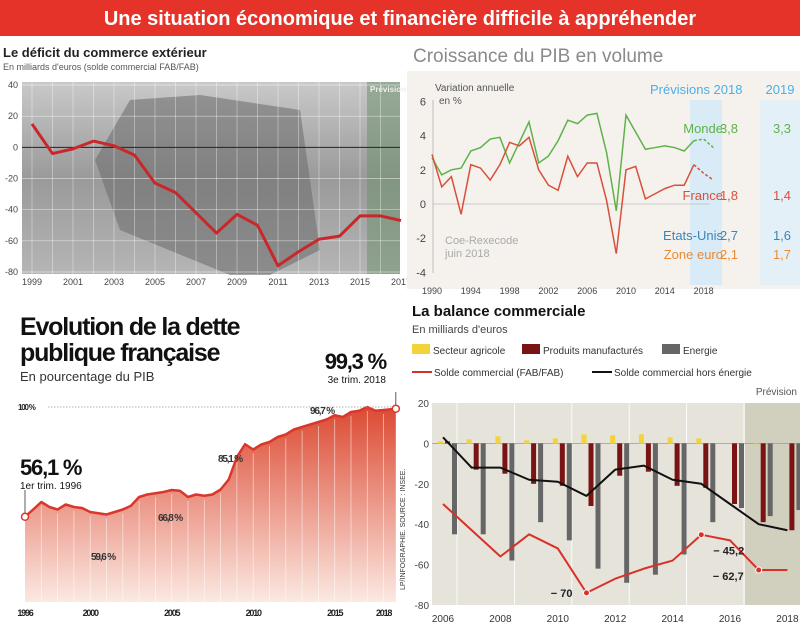  Describe the element at coordinates (27, 407) in the screenshot. I see `reference-label: 100 %` at that location.